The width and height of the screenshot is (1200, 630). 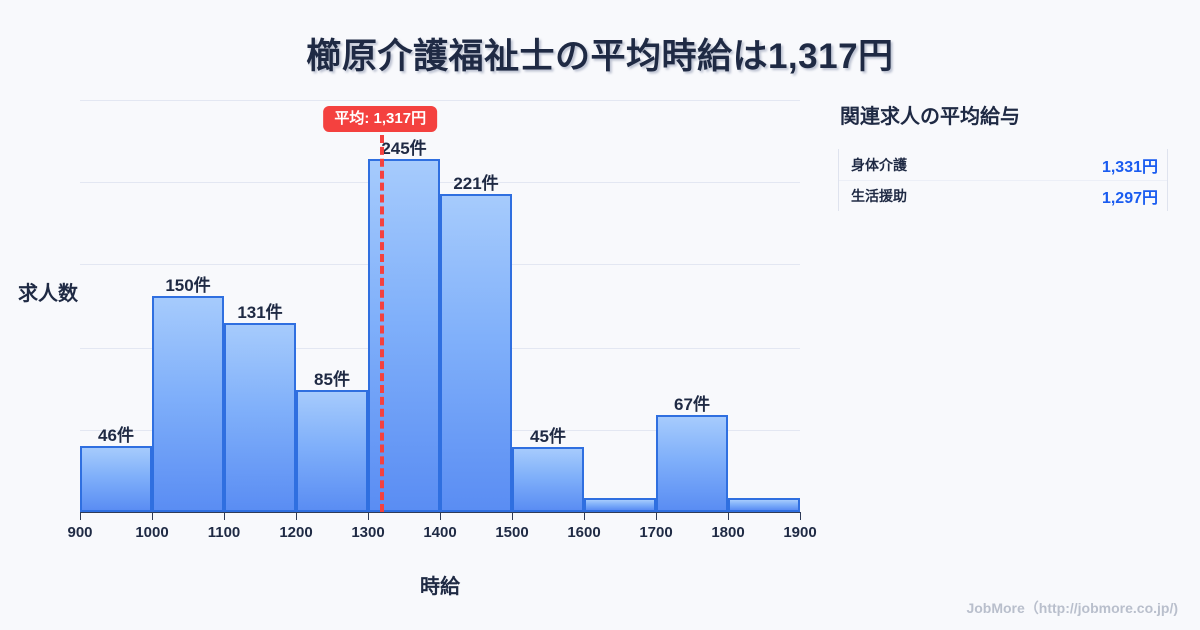 I want to click on table-row: 身体介護 1,331円, so click(x=1003, y=164).